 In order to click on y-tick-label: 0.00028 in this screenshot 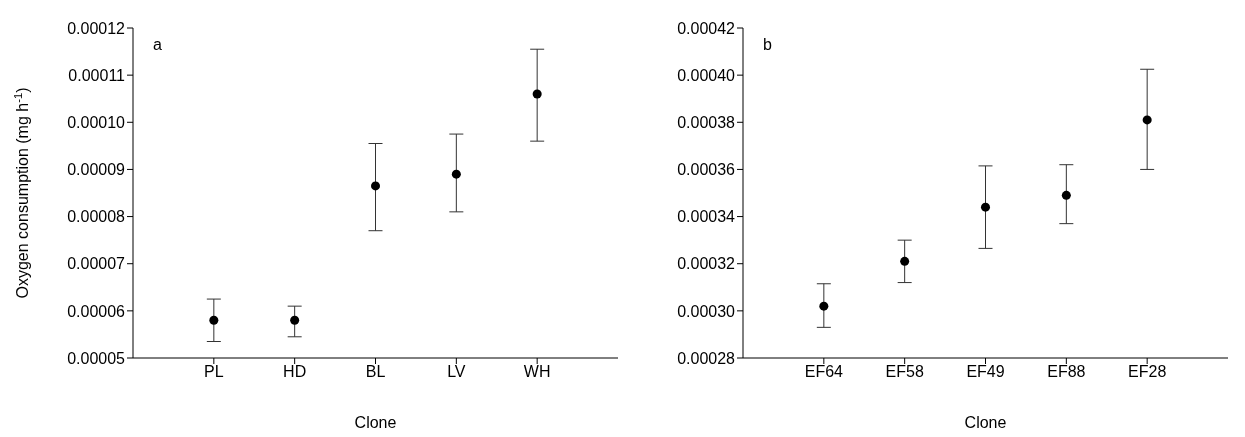, I will do `click(706, 358)`.